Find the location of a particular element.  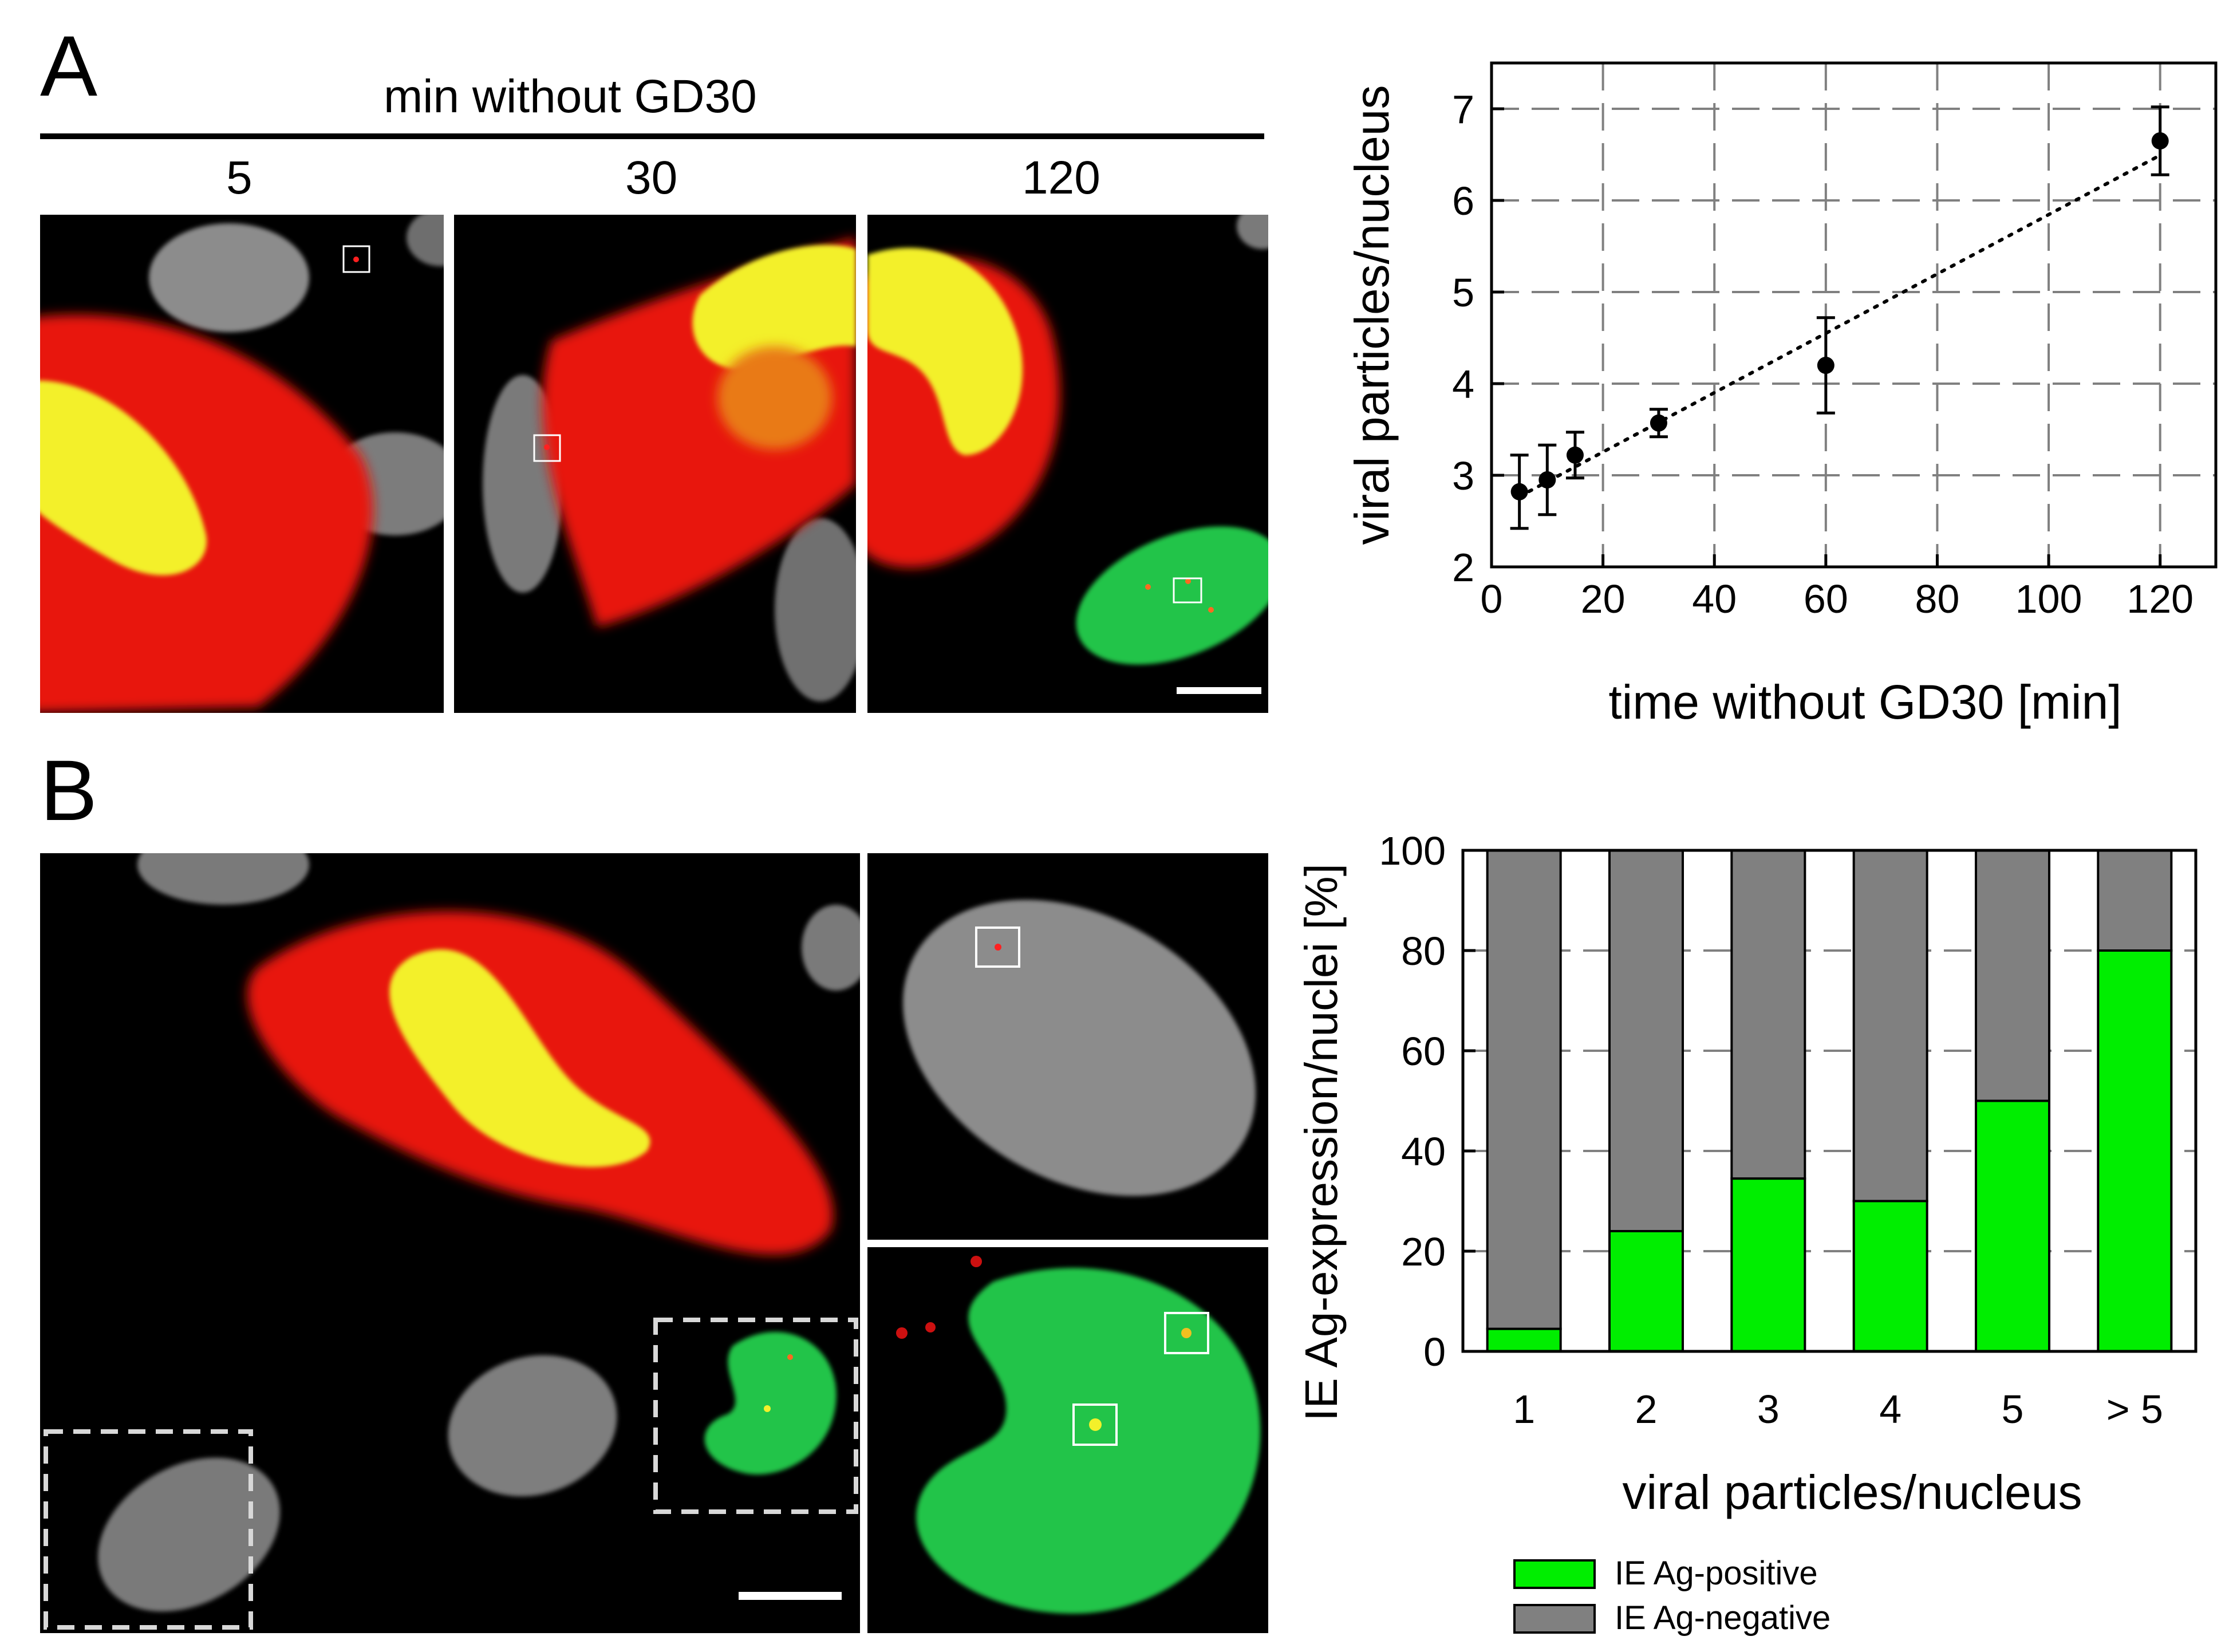

micrograph-5min is located at coordinates (242, 464).